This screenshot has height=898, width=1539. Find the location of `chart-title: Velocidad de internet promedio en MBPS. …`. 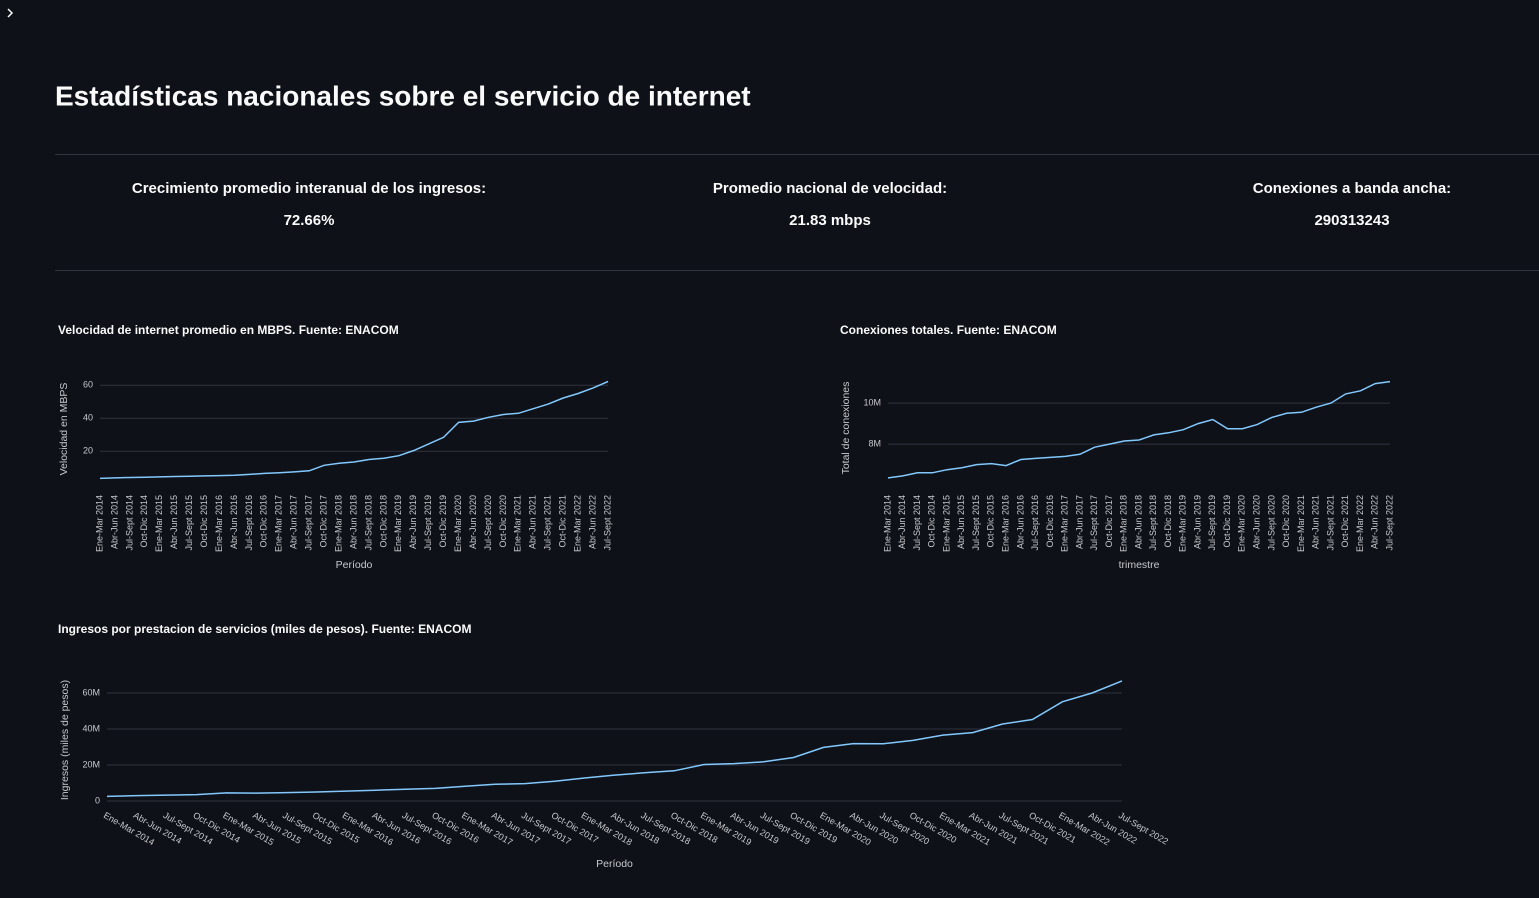

chart-title: Velocidad de internet promedio en MBPS. … is located at coordinates (228, 330).